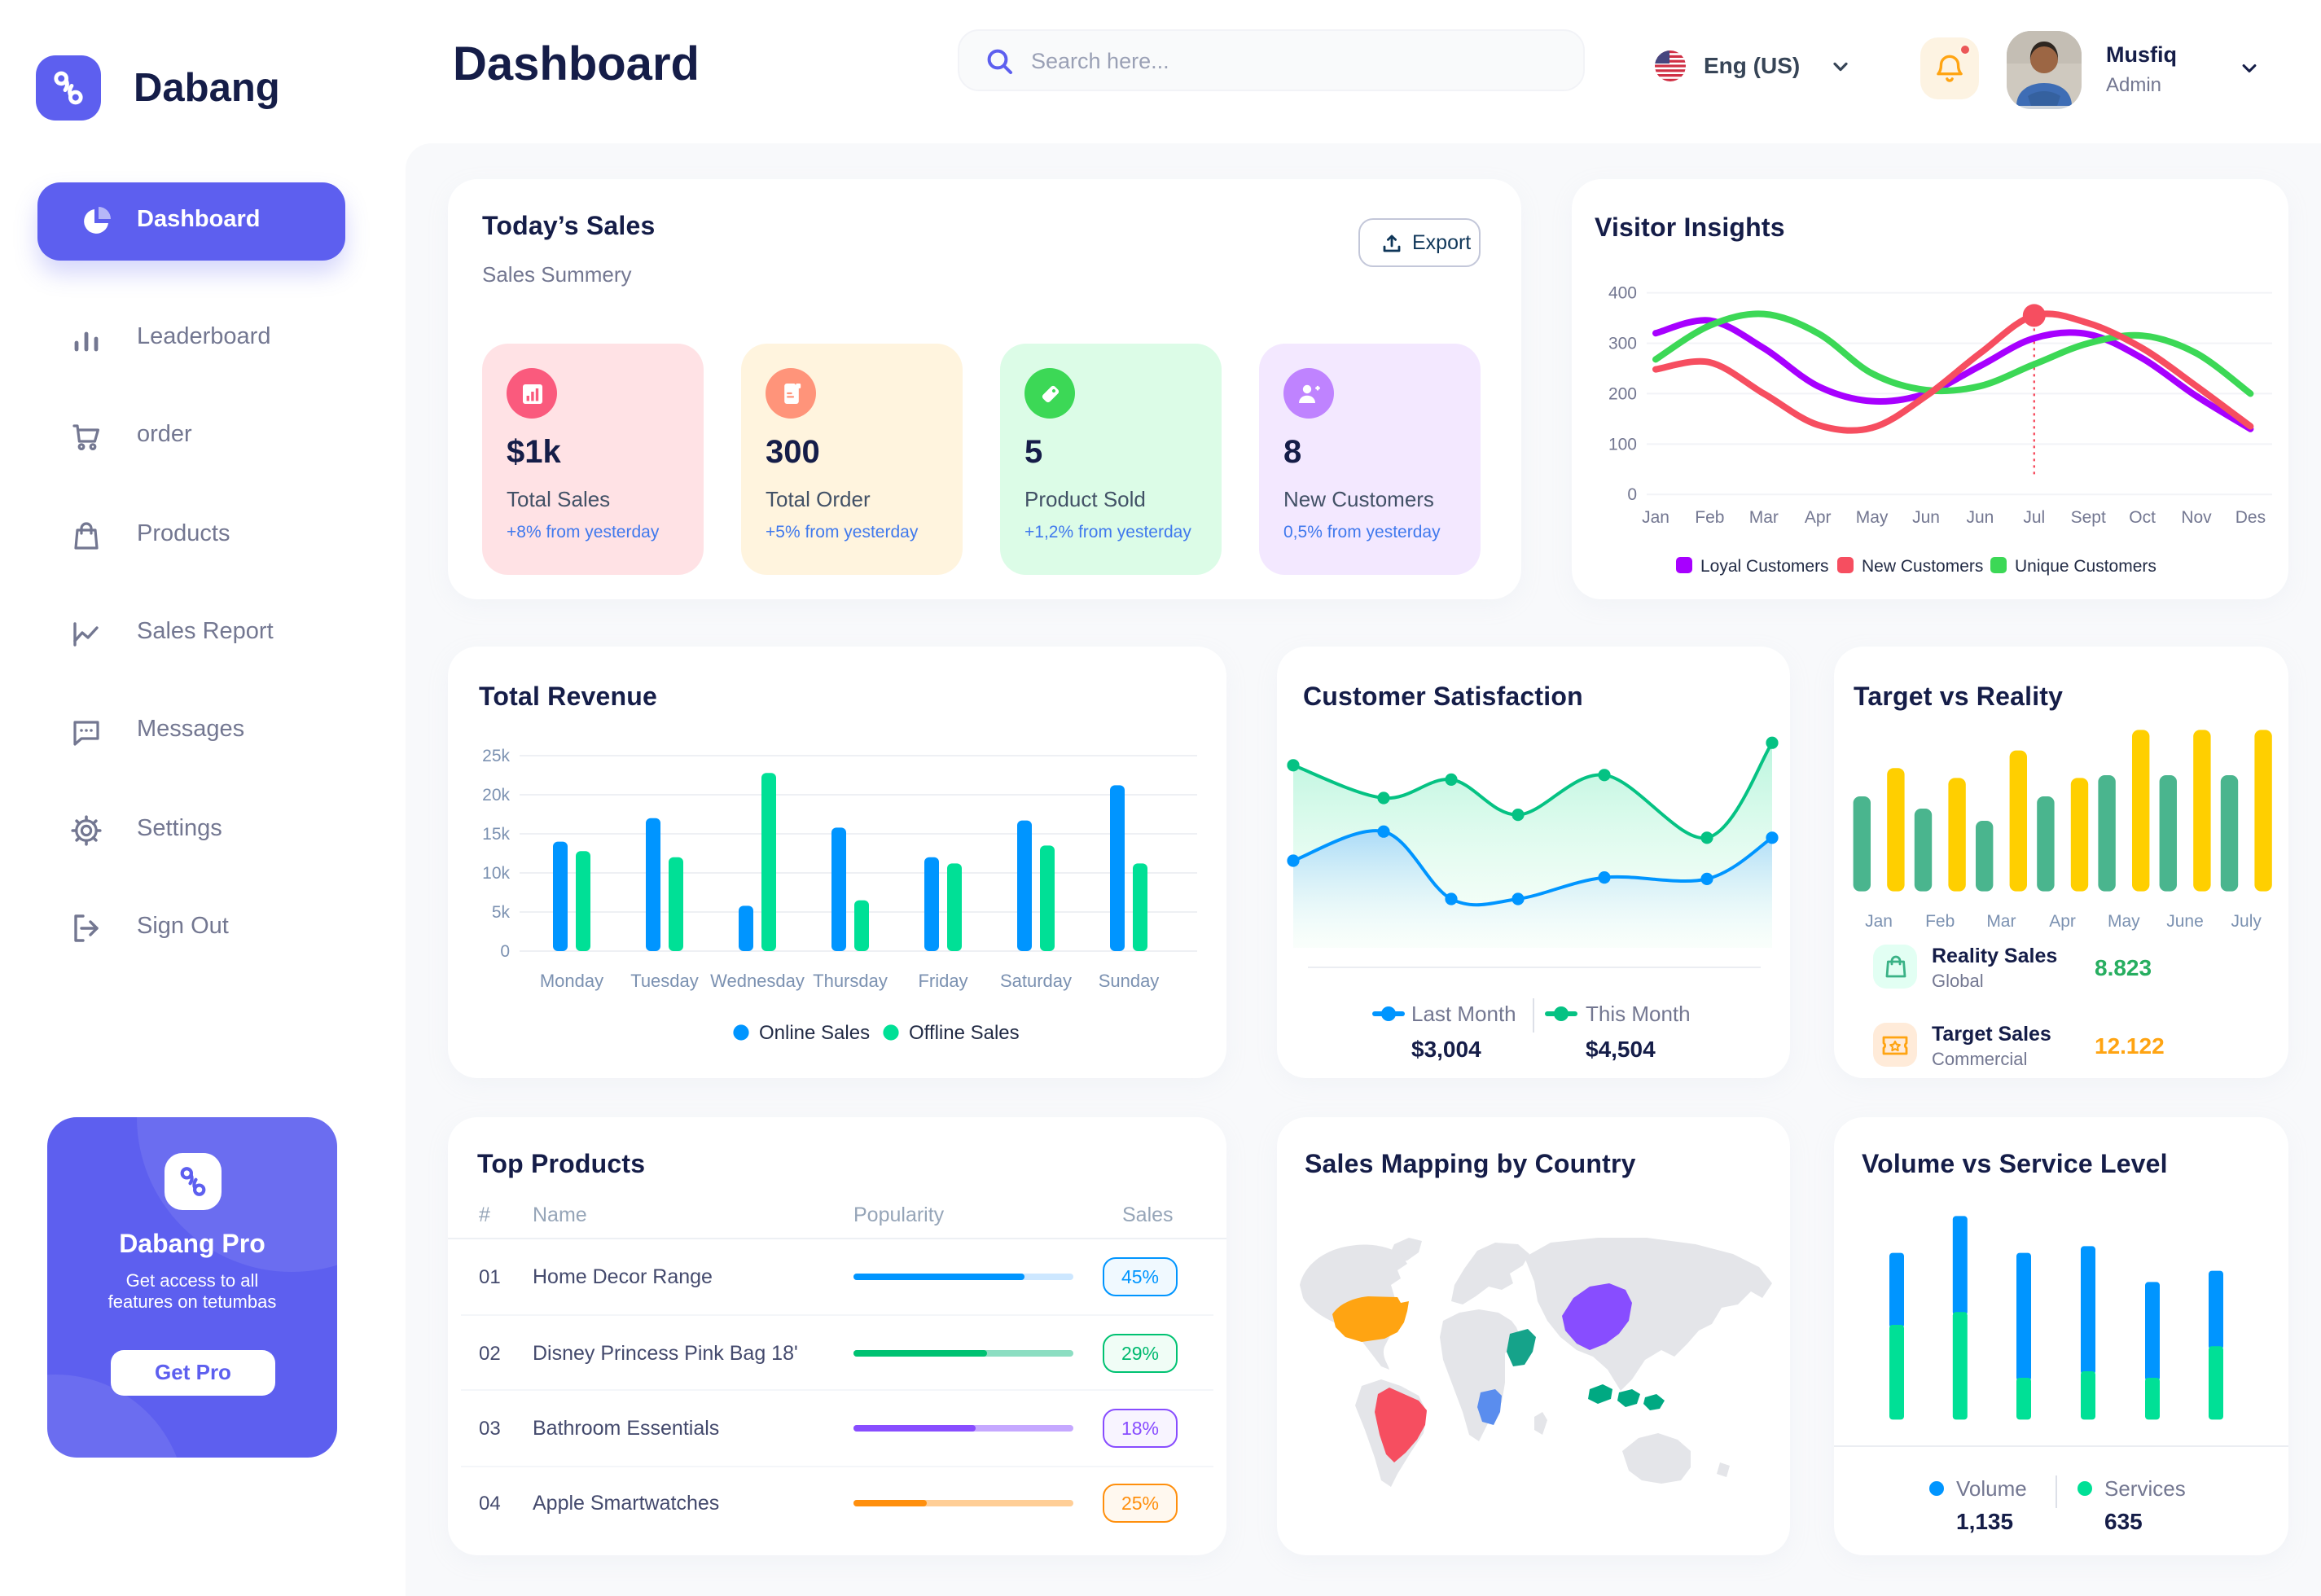  What do you see at coordinates (496, 873) in the screenshot?
I see `svg-text: 10k` at bounding box center [496, 873].